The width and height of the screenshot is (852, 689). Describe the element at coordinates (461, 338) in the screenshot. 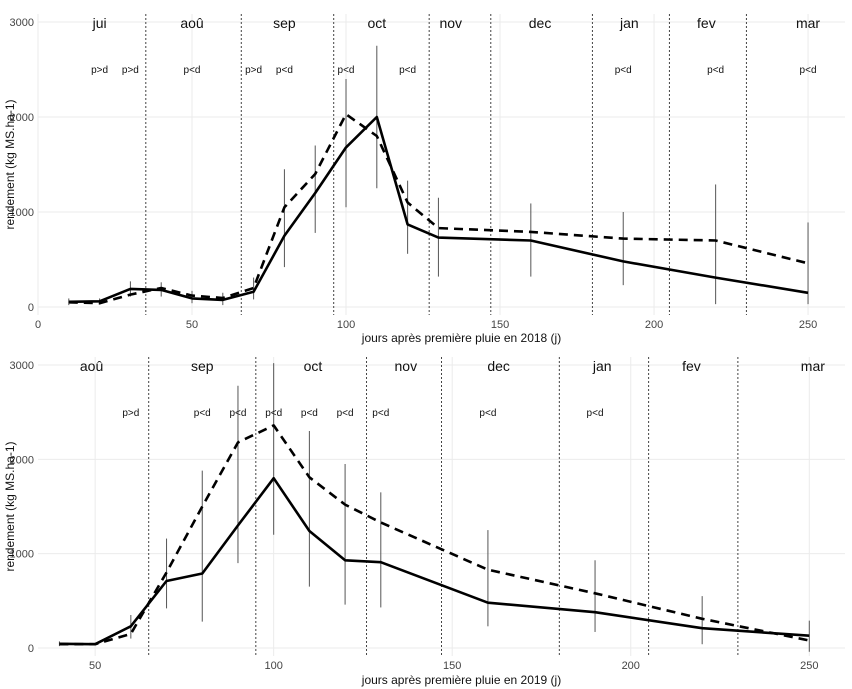

I see `x-axis-title: jours après première pluie en 2018 (j)` at that location.